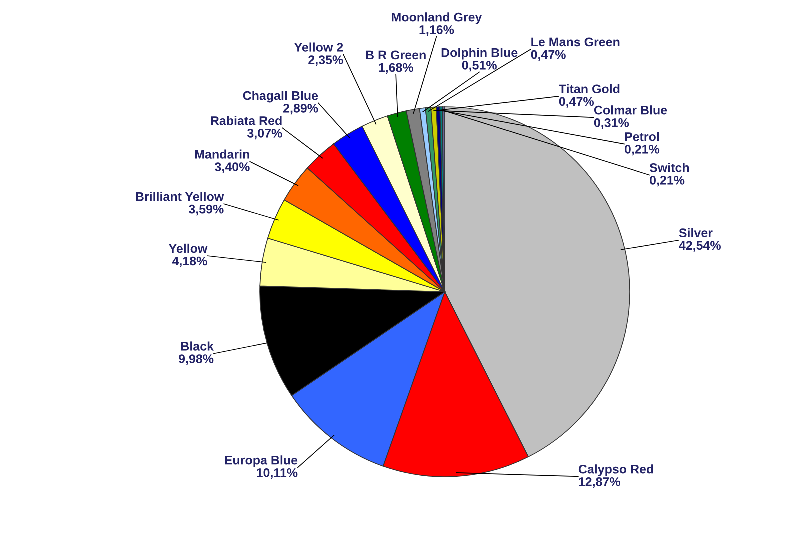 The image size is (795, 533). Describe the element at coordinates (196, 360) in the screenshot. I see `data-label: 9,98%` at that location.